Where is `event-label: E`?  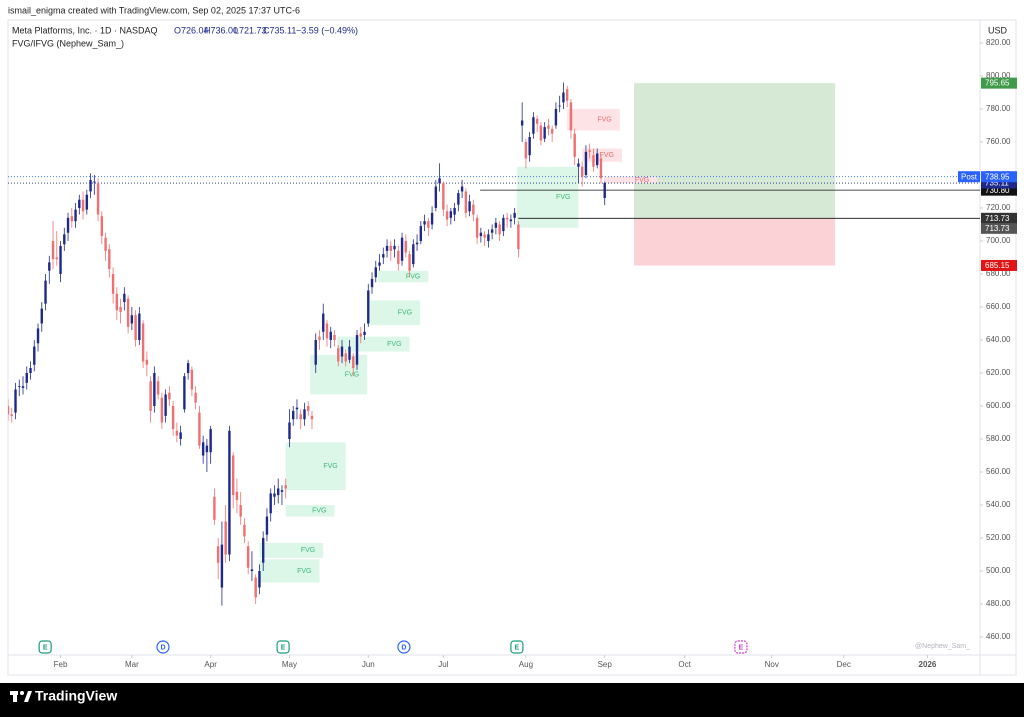 event-label: E is located at coordinates (283, 647).